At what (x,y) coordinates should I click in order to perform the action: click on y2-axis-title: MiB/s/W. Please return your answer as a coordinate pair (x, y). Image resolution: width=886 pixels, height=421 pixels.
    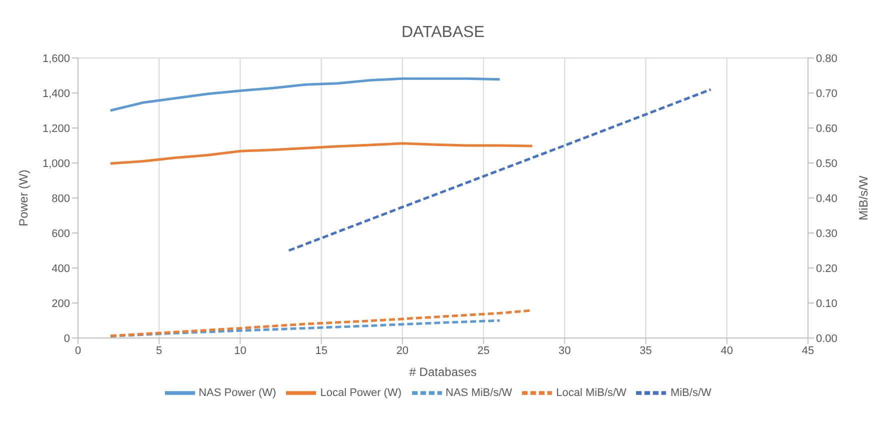
    Looking at the image, I should click on (863, 197).